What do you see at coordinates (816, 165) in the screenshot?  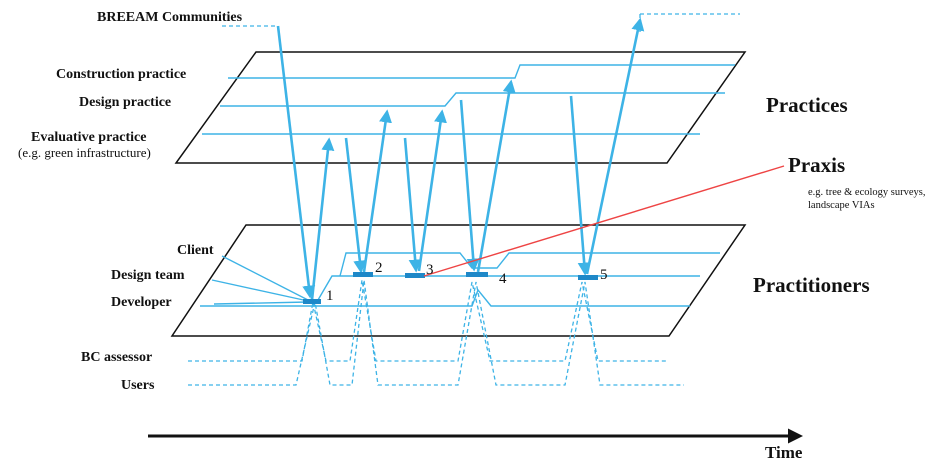 I see `praxis-heading: Praxis` at bounding box center [816, 165].